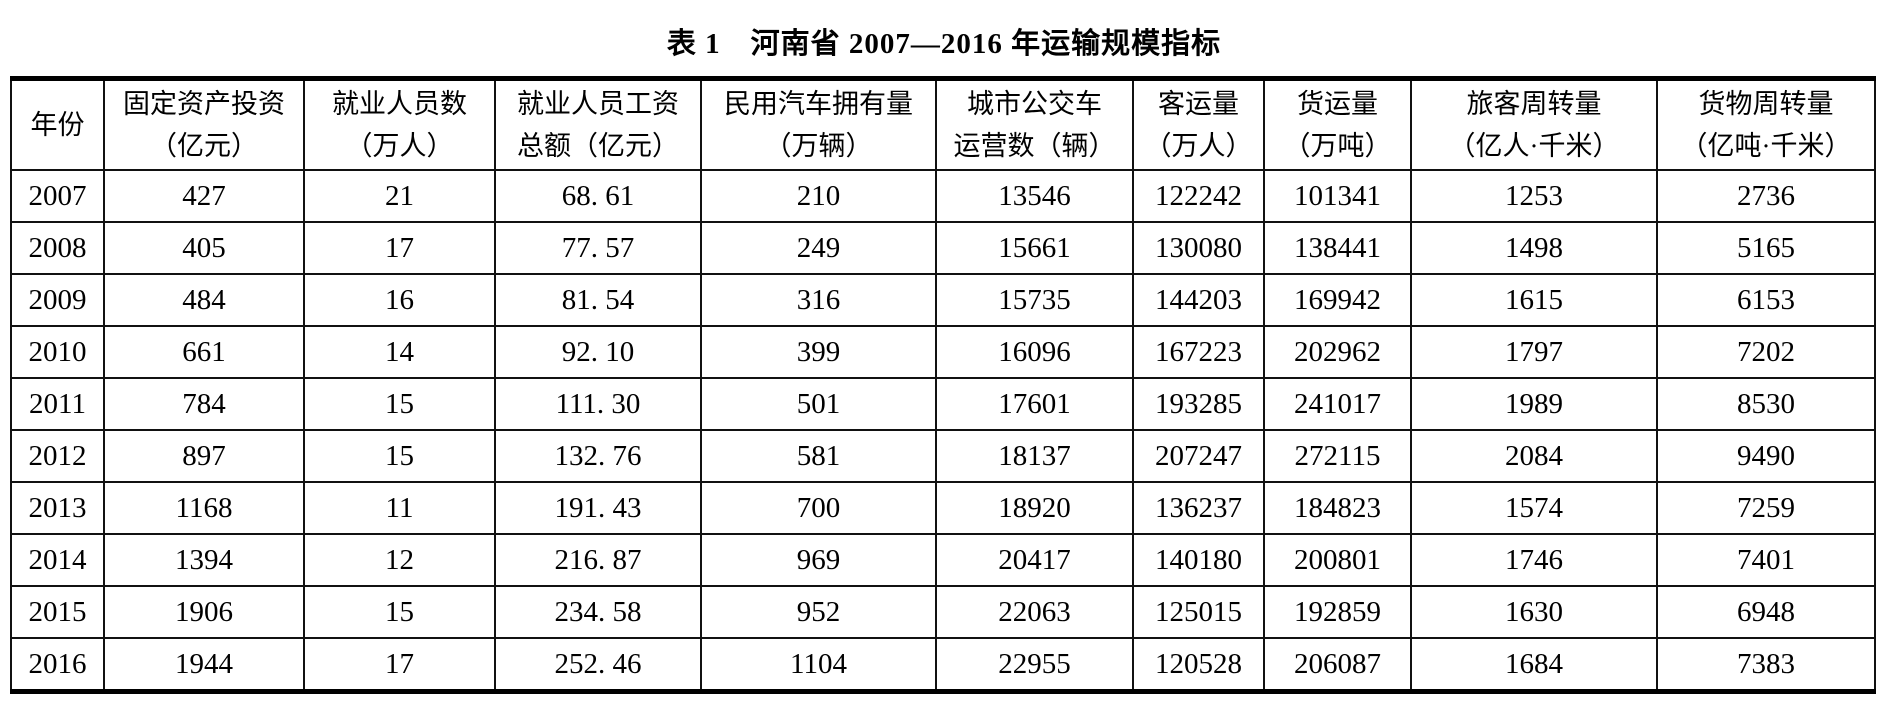 This screenshot has width=1888, height=721. I want to click on value-cell: 16, so click(399, 300).